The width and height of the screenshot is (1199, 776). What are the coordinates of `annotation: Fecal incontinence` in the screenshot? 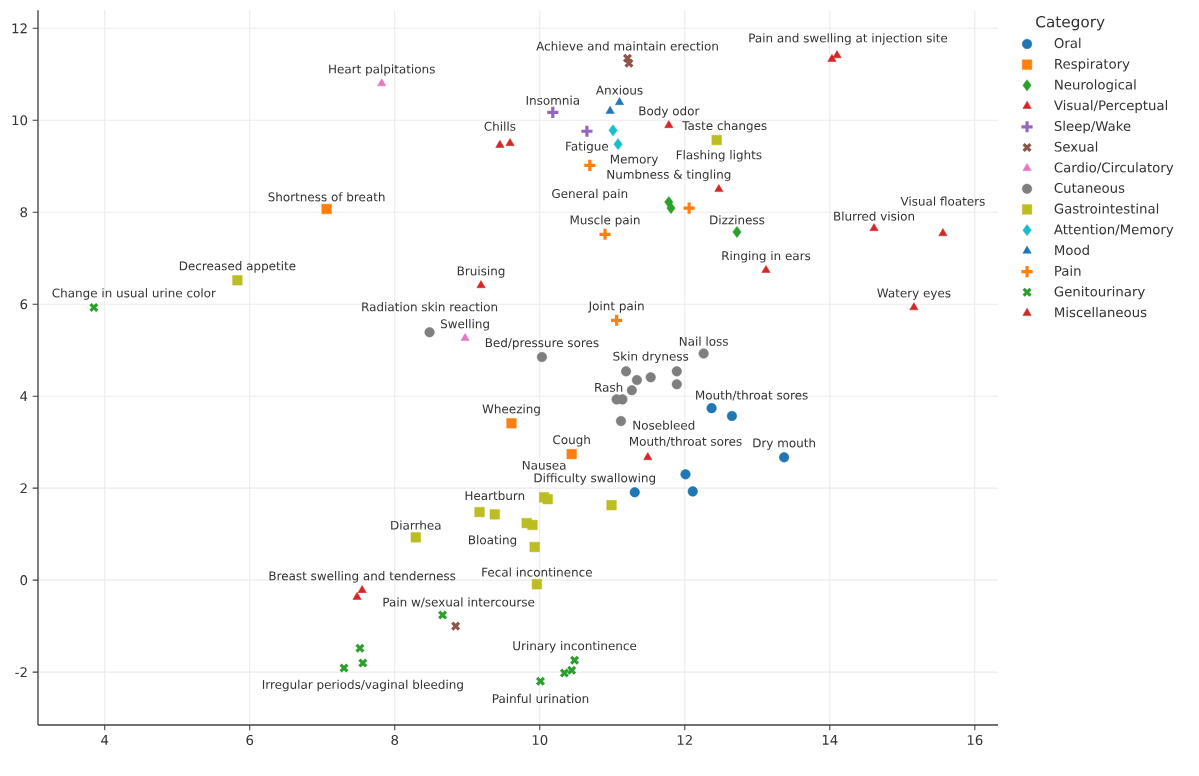 It's located at (537, 572).